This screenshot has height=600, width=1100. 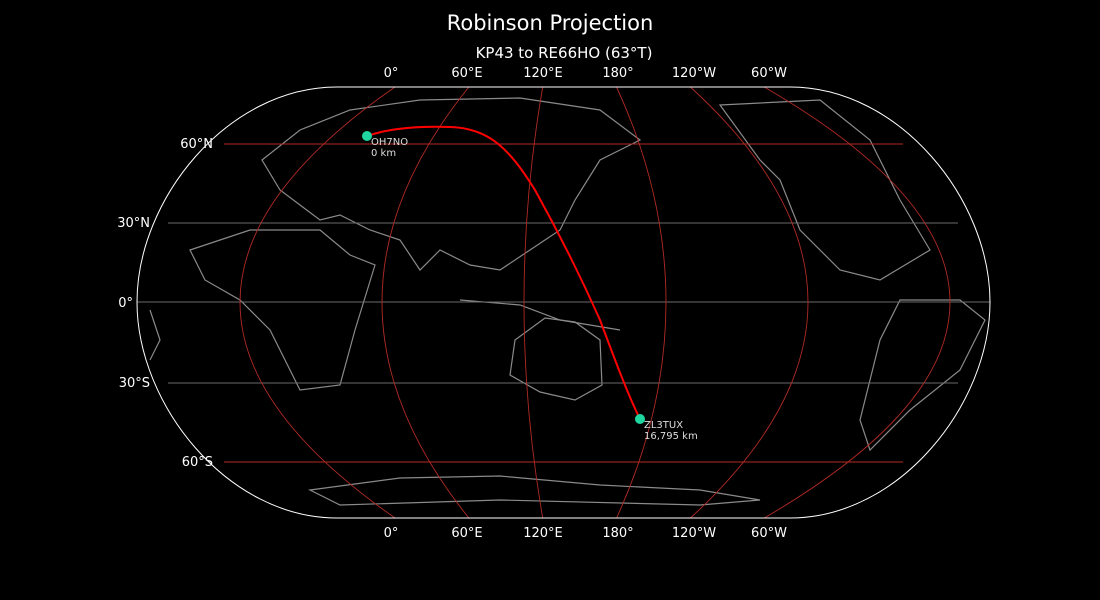 What do you see at coordinates (694, 533) in the screenshot?
I see `longitude-label-bottom: 120°W` at bounding box center [694, 533].